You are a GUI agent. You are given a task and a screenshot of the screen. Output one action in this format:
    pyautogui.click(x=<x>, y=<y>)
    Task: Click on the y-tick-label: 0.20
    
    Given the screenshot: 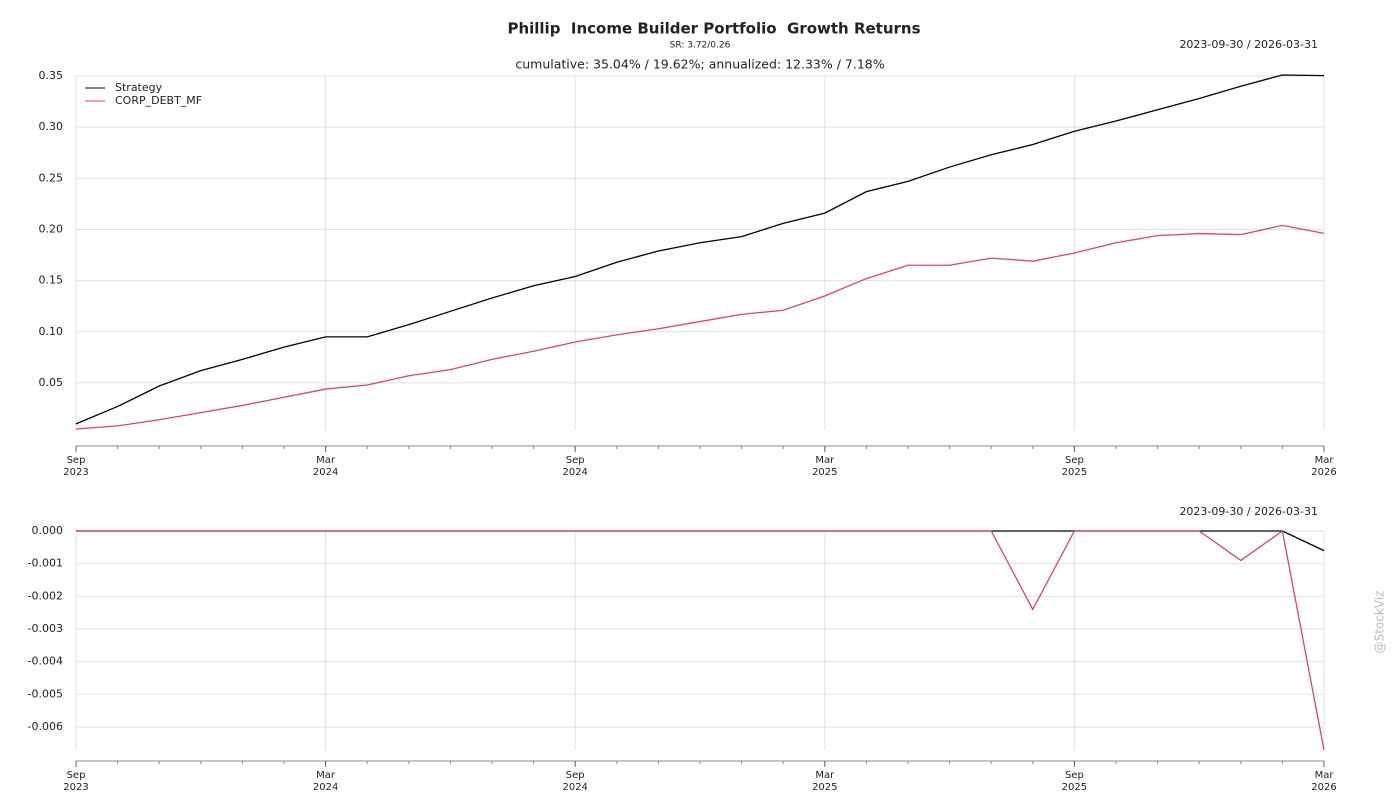 What is the action you would take?
    pyautogui.click(x=51, y=228)
    